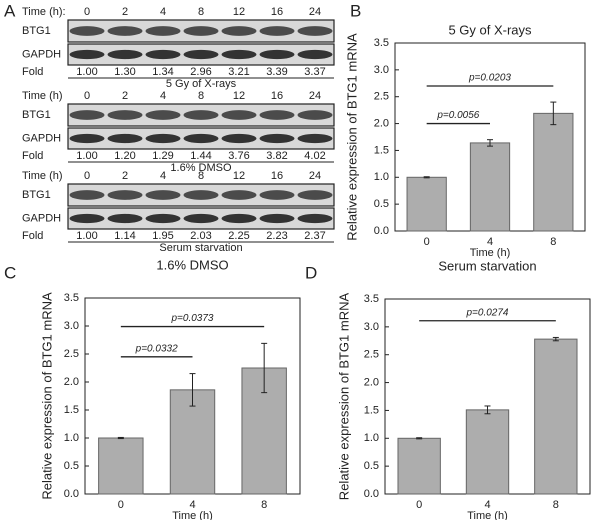 Image resolution: width=600 pixels, height=520 pixels. Describe the element at coordinates (41, 138) in the screenshot. I see `row-label: GAPDH` at that location.